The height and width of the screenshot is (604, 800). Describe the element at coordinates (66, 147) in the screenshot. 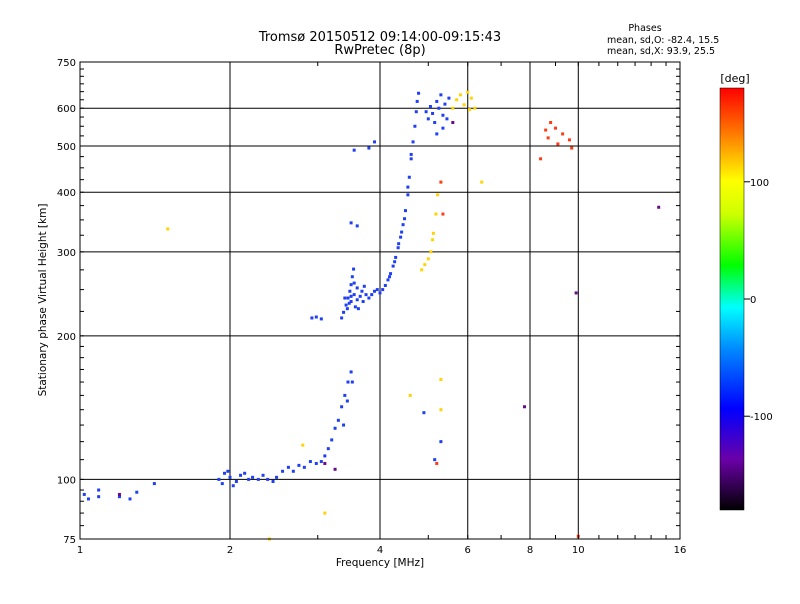

I see `y-tick-label: 500` at that location.